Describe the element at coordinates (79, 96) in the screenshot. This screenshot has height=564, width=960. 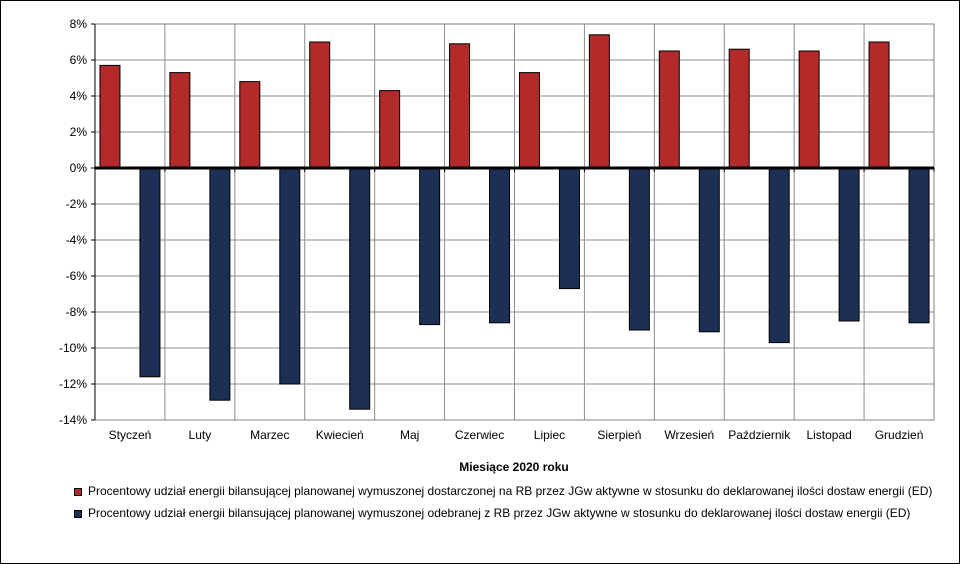
I see `y-tick-label: 4%` at that location.